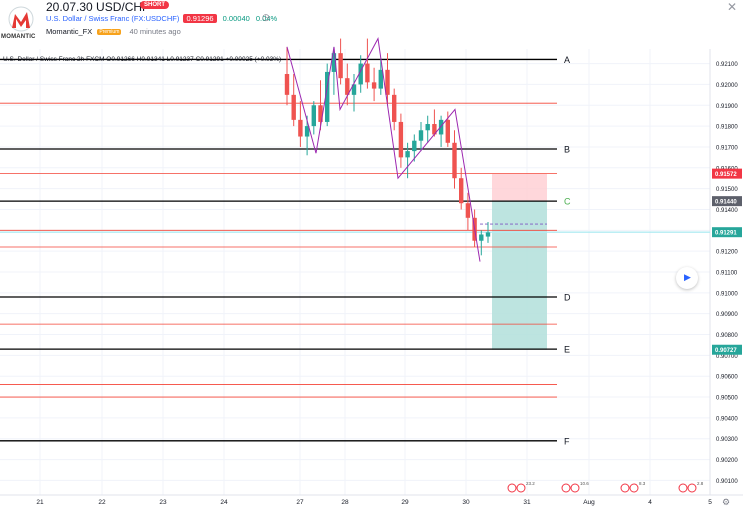  Describe the element at coordinates (527, 502) in the screenshot. I see `x-tick-label: 31` at that location.